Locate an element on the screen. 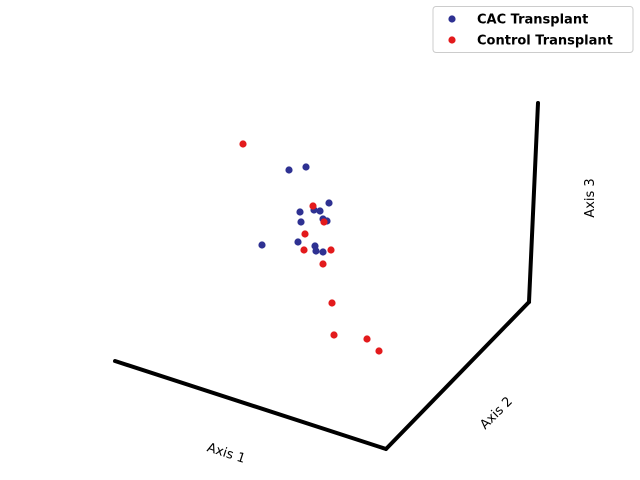  legend-marker-cac is located at coordinates (452, 19).